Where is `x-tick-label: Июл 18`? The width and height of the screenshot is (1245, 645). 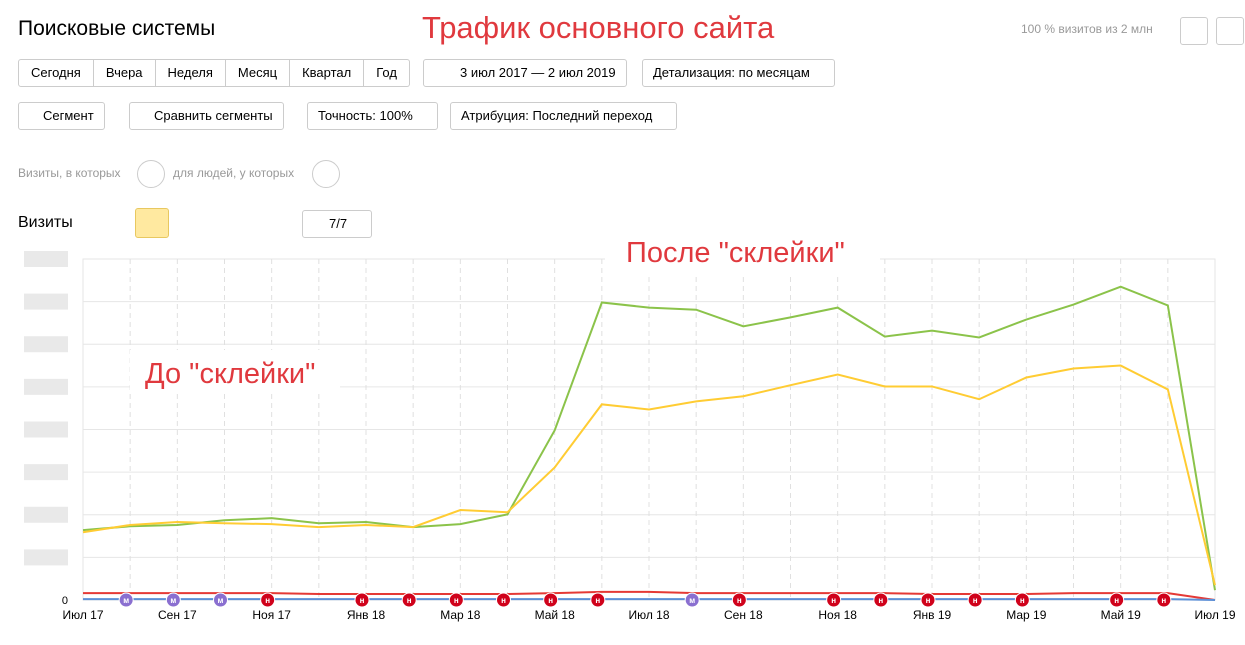
x-tick-label: Июл 18 is located at coordinates (648, 615).